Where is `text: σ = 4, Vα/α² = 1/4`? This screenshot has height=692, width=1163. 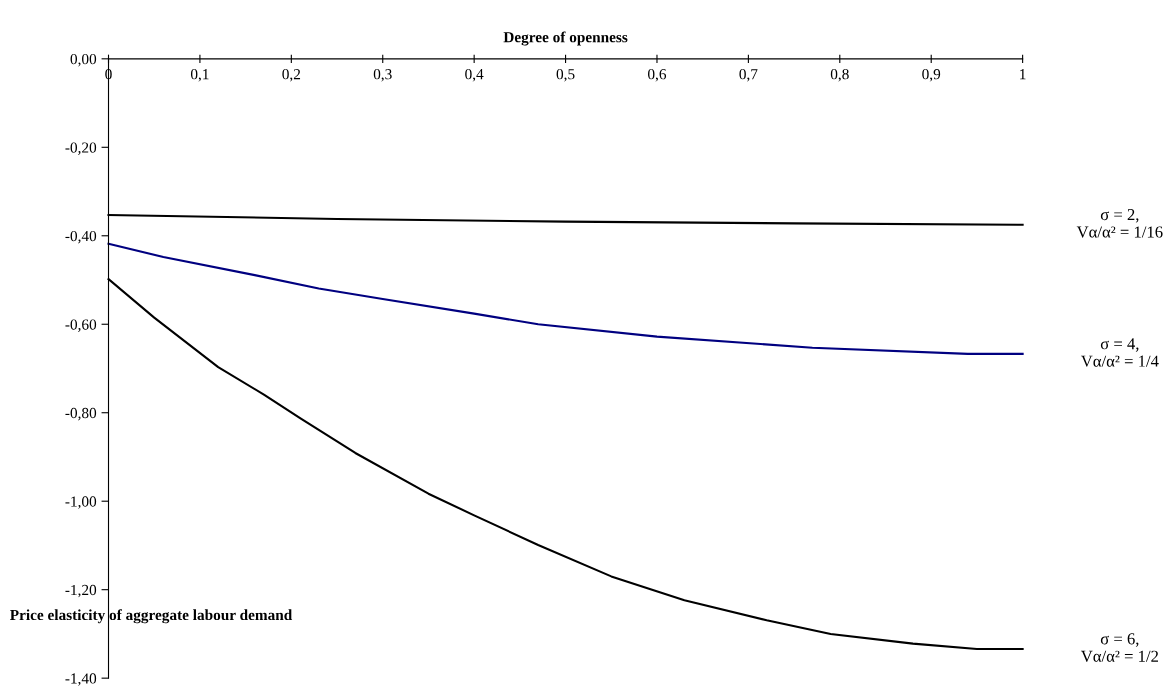 text: σ = 4, Vα/α² = 1/4 is located at coordinates (1119, 352).